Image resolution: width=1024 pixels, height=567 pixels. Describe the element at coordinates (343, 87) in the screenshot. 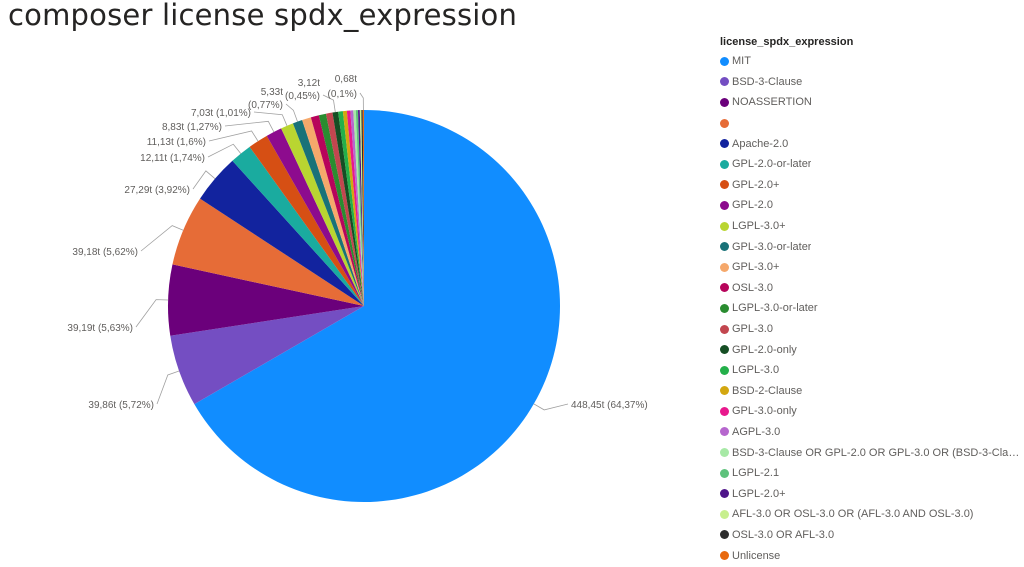

I see `data-label: 0,68t (0,1%)` at that location.